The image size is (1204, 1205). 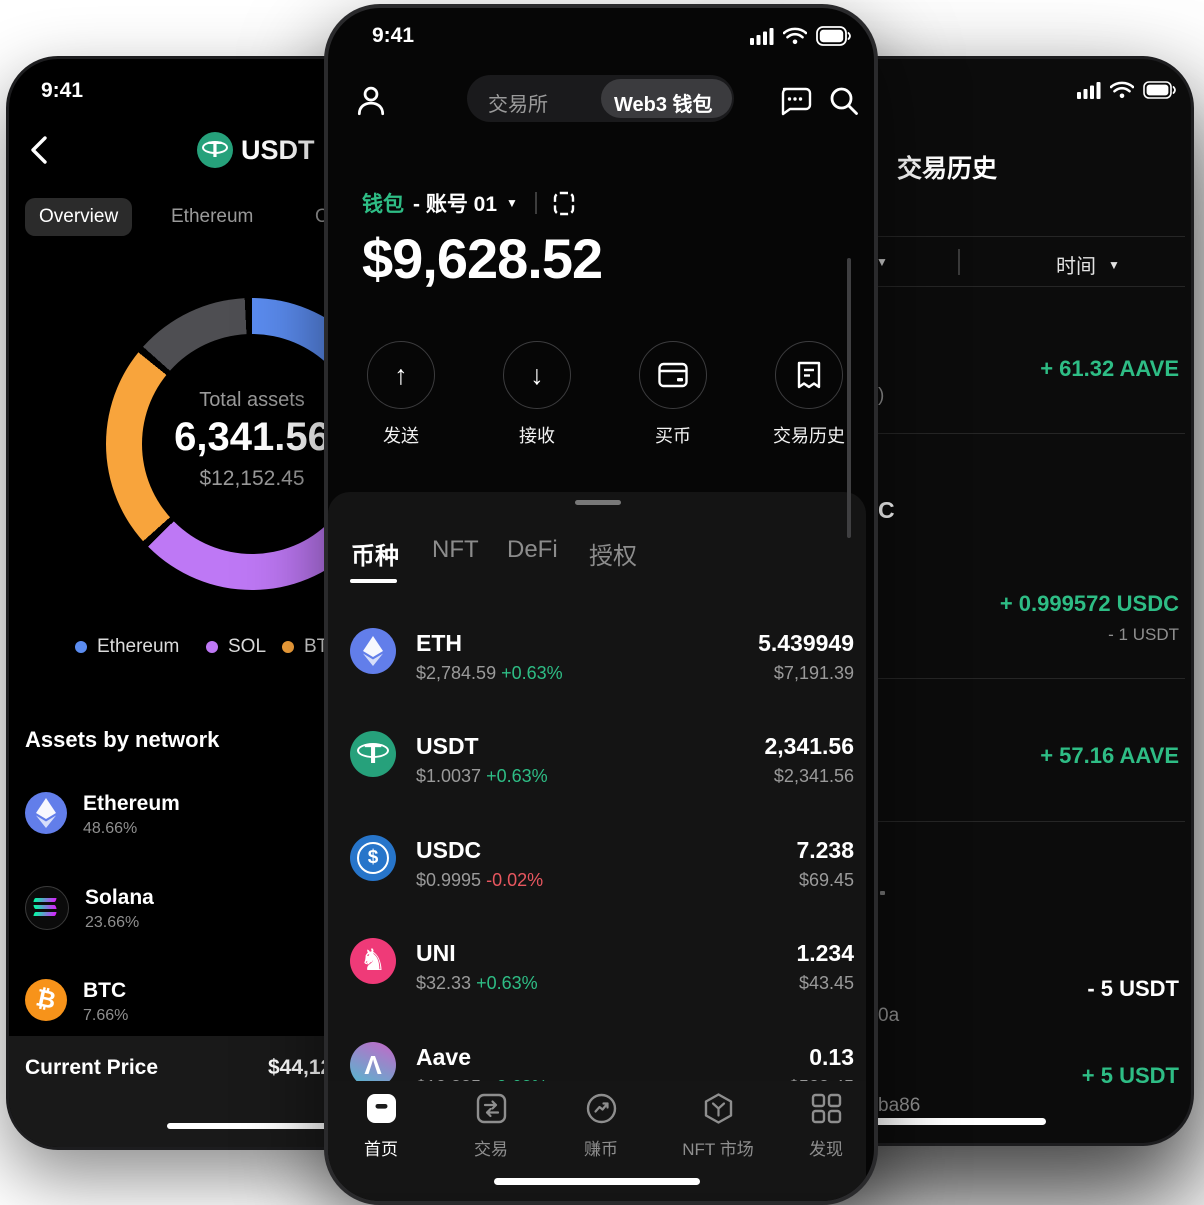 I want to click on nav-earn: 赚币, so click(x=601, y=1126).